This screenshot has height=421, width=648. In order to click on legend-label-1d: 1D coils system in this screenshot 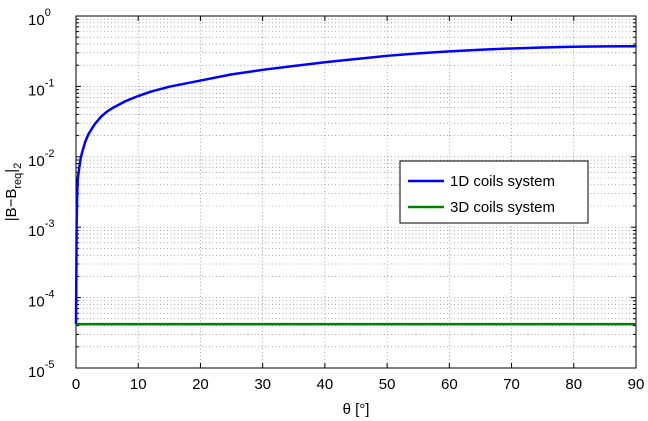, I will do `click(502, 181)`.